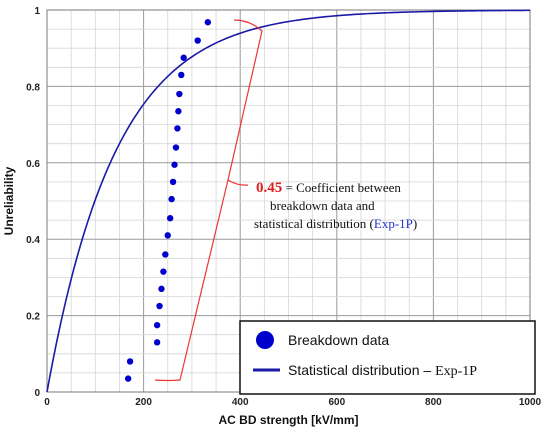 Image resolution: width=550 pixels, height=437 pixels. What do you see at coordinates (201, 280) in the screenshot?
I see `annotation-bracket-left` at bounding box center [201, 280].